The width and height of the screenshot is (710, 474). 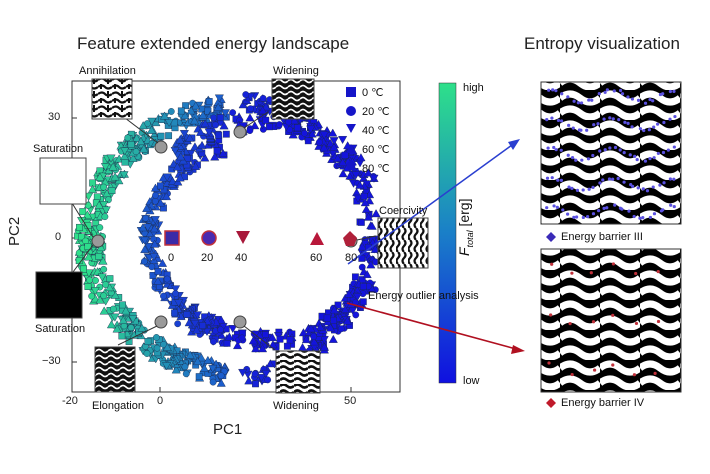 I want to click on left-title: Feature extended energy landscape, so click(x=213, y=43).